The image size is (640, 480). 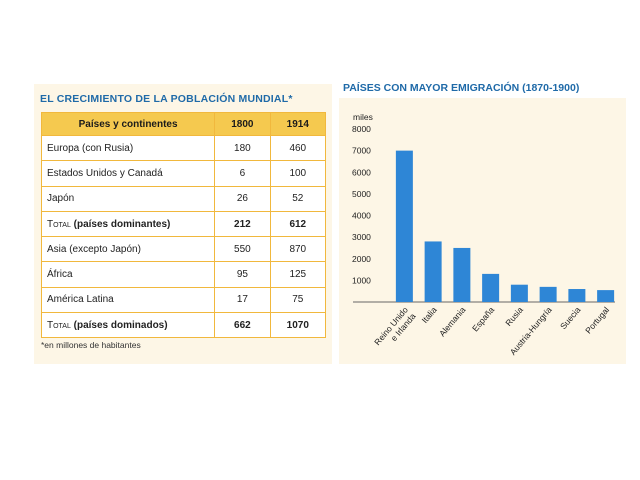 What do you see at coordinates (361, 237) in the screenshot?
I see `y-tick-label: 3000` at bounding box center [361, 237].